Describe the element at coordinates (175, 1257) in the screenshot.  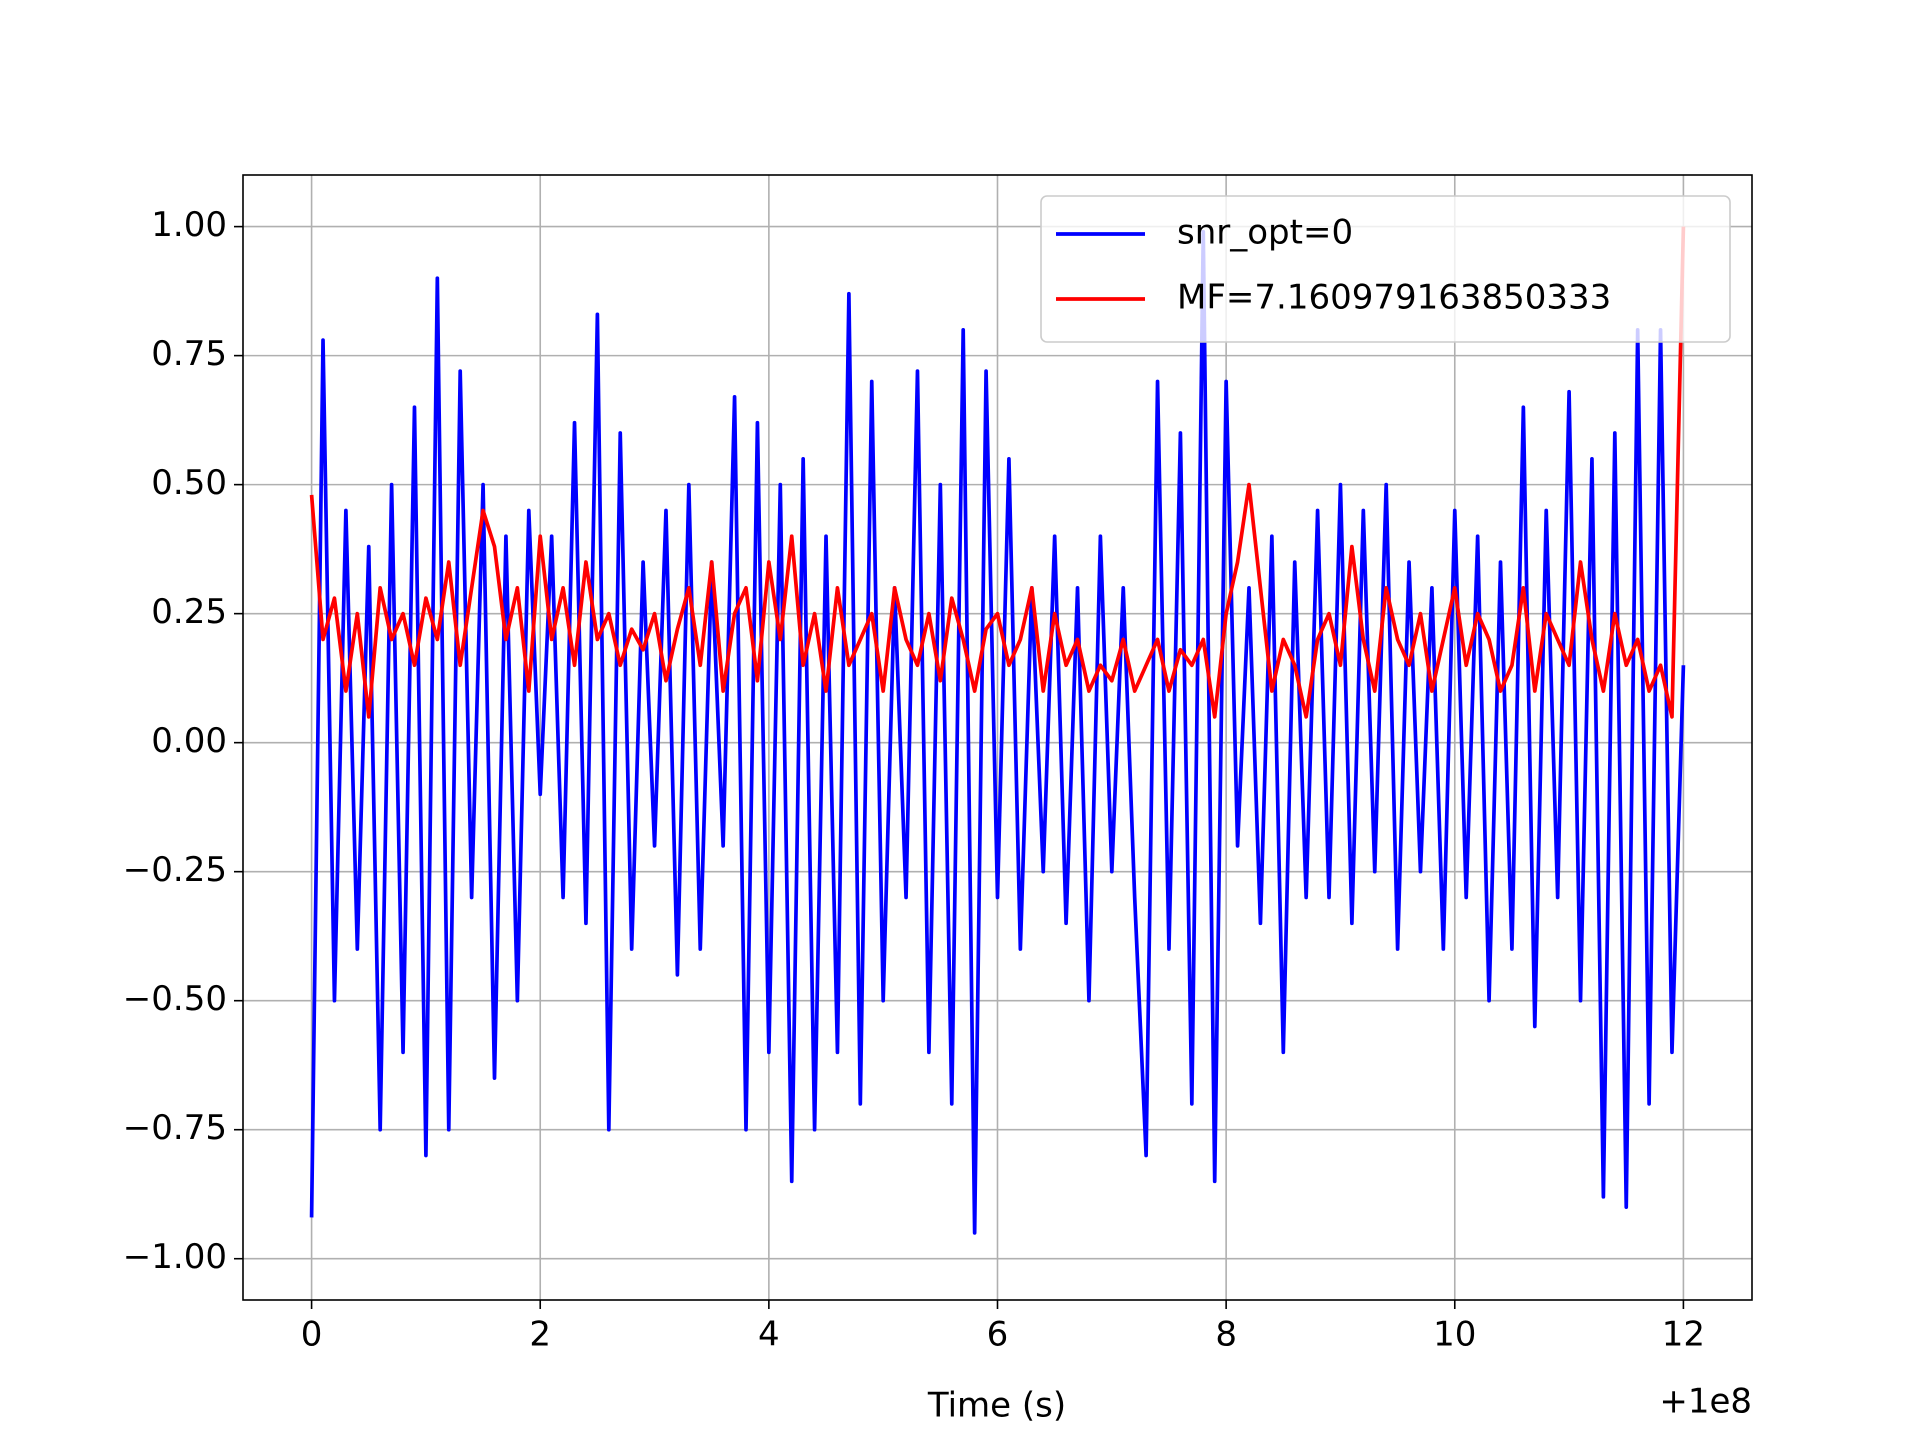
I see `y-tick-label: −1.00` at that location.